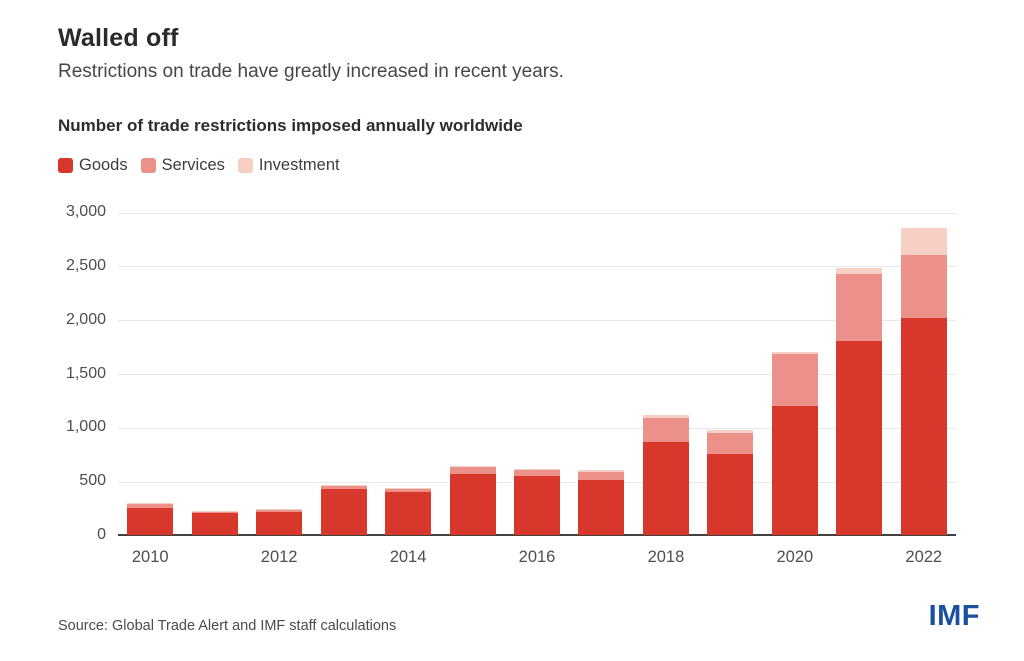  Describe the element at coordinates (103, 165) in the screenshot. I see `legend-label-goods: Goods` at that location.